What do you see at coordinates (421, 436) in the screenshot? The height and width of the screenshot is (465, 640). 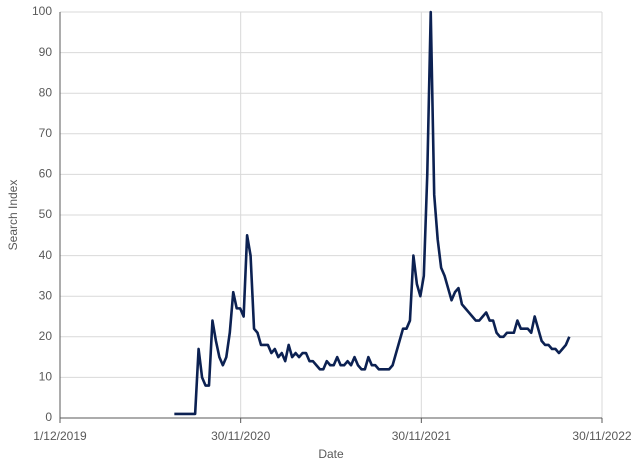 I see `x-tick-label: 30/11/2021` at bounding box center [421, 436].